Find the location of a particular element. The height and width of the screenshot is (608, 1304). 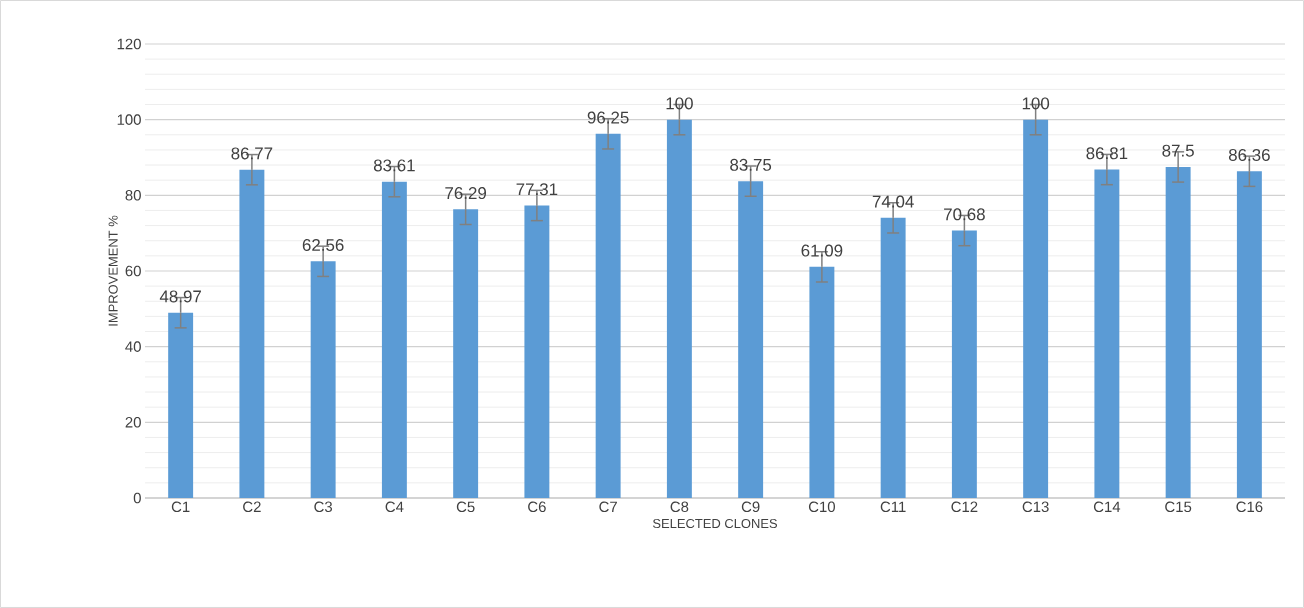

y-tick-label: 20 is located at coordinates (133, 422).